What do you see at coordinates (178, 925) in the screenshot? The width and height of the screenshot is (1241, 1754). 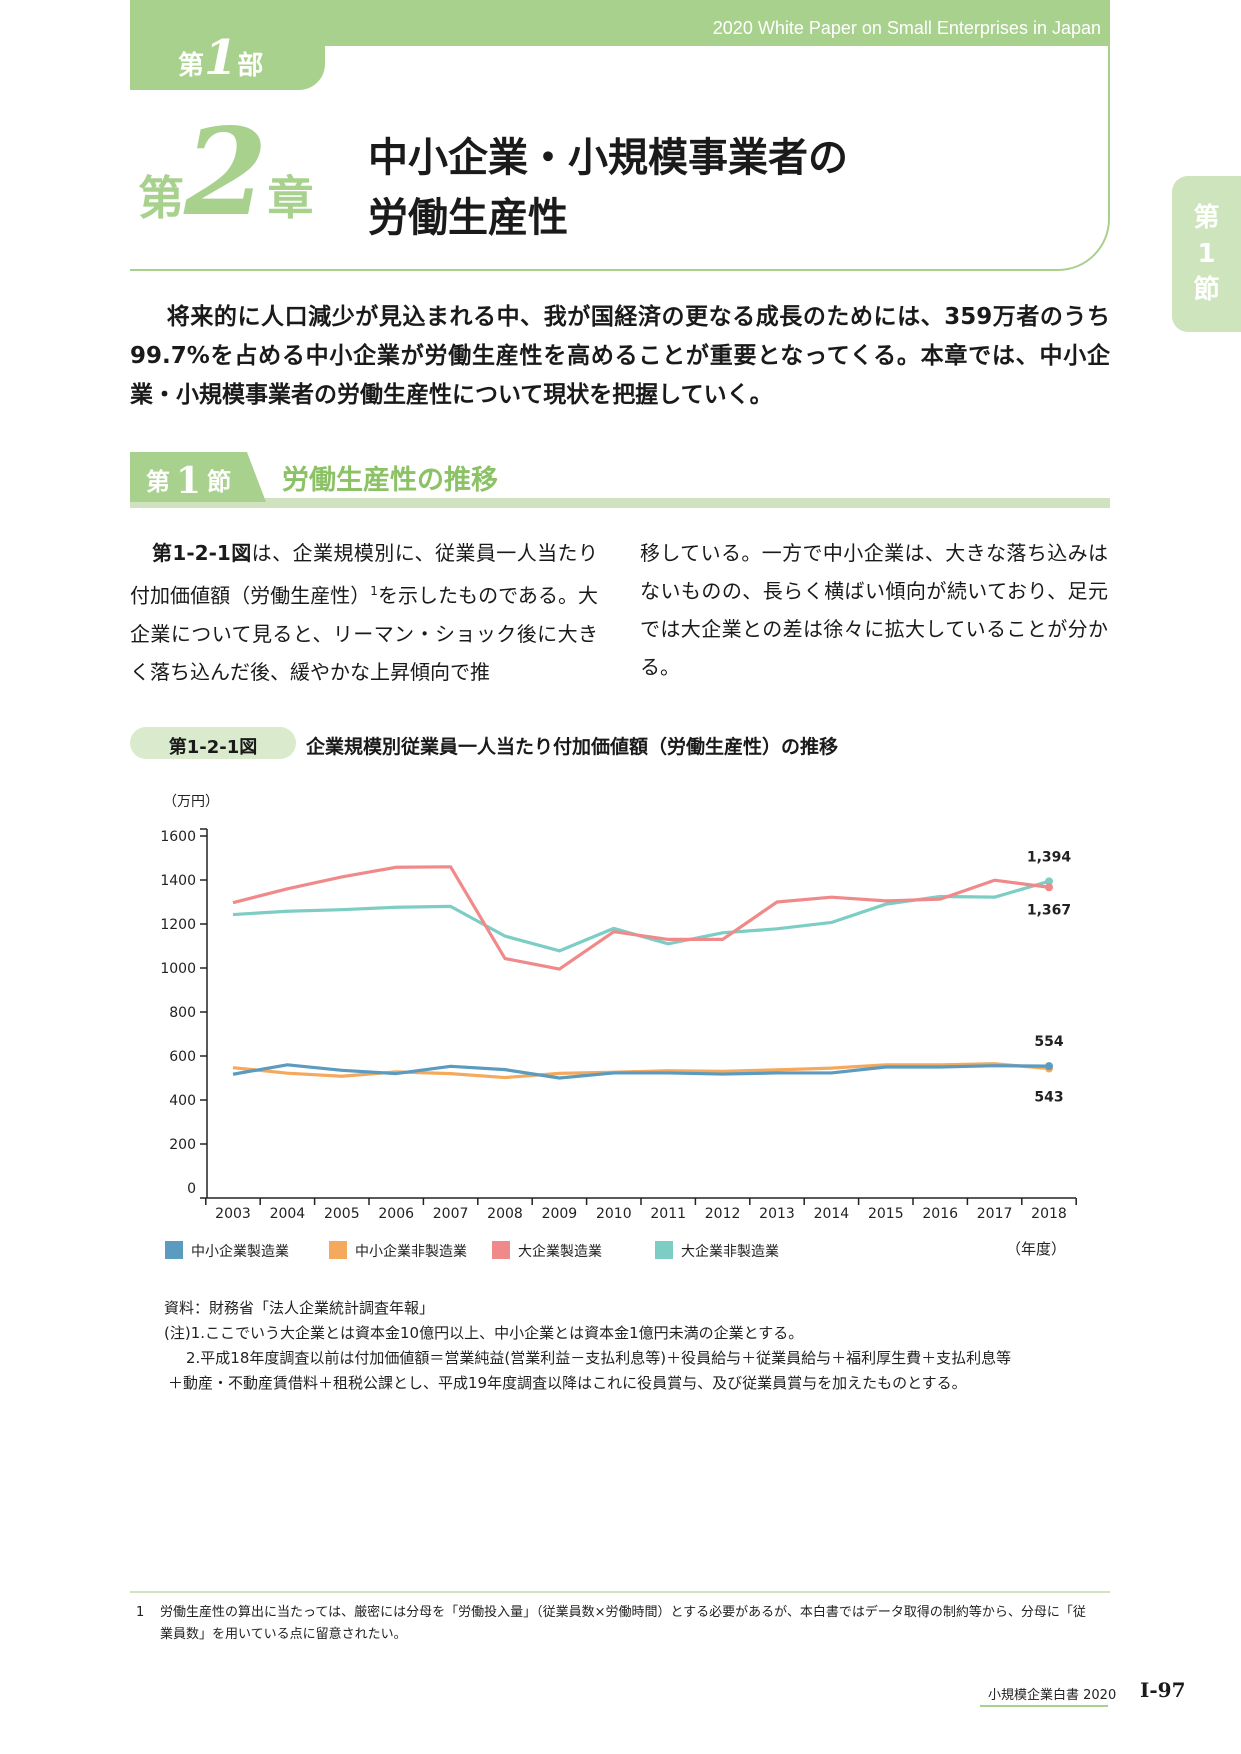 I see `y-tick-label: 1200` at bounding box center [178, 925].